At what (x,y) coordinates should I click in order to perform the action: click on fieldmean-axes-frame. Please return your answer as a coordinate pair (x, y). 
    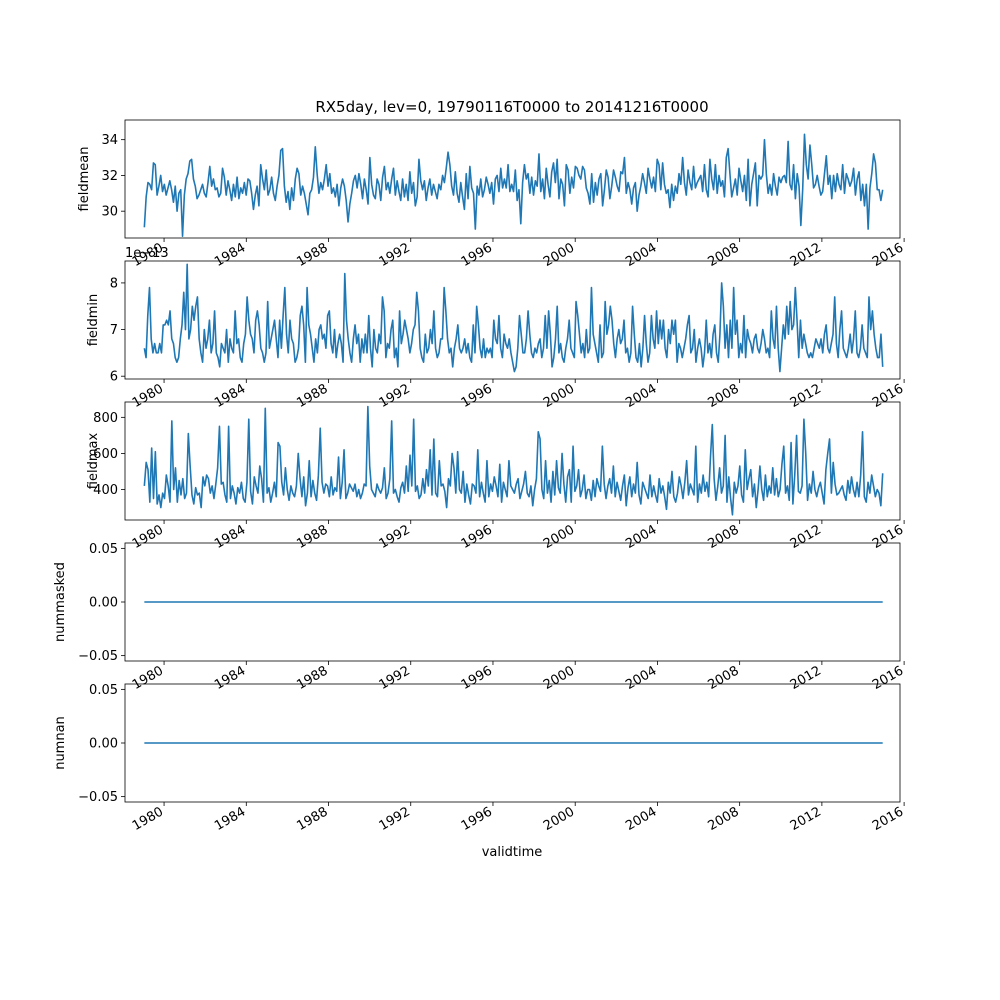
    Looking at the image, I should click on (512, 179).